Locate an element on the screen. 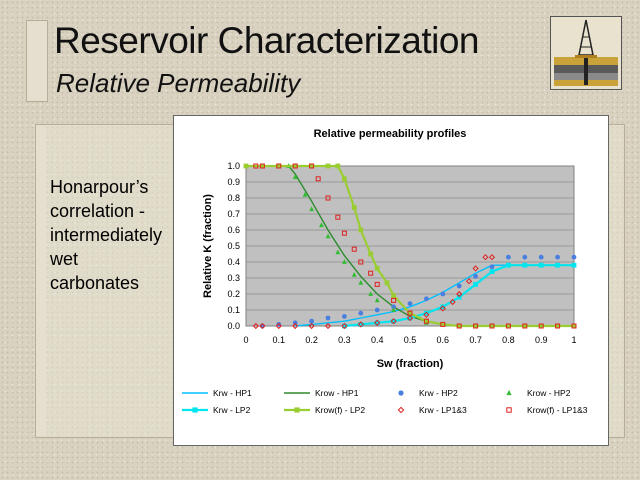  x-tick-label: 0.7 is located at coordinates (475, 340).